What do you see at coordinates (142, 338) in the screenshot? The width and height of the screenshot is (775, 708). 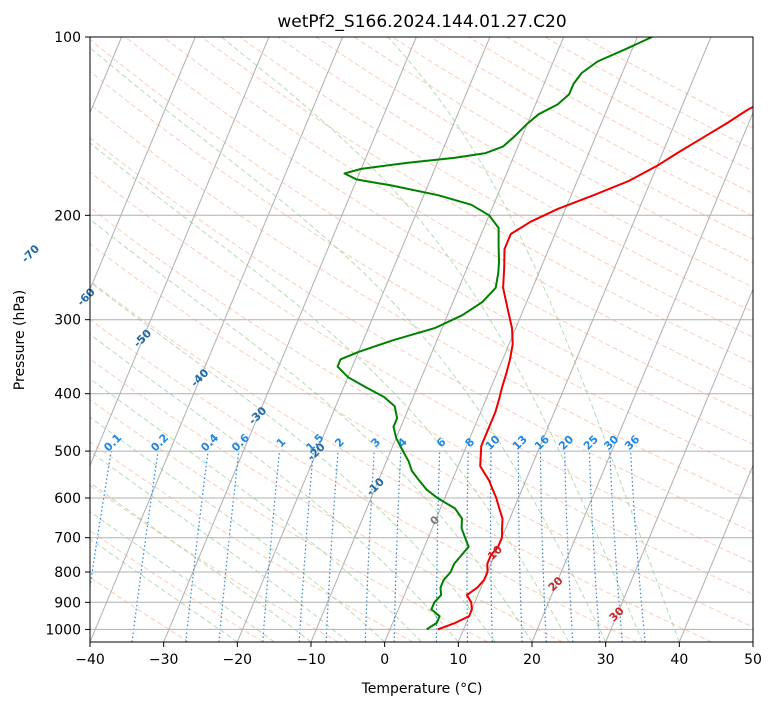 I see `isotherm-label: -50` at bounding box center [142, 338].